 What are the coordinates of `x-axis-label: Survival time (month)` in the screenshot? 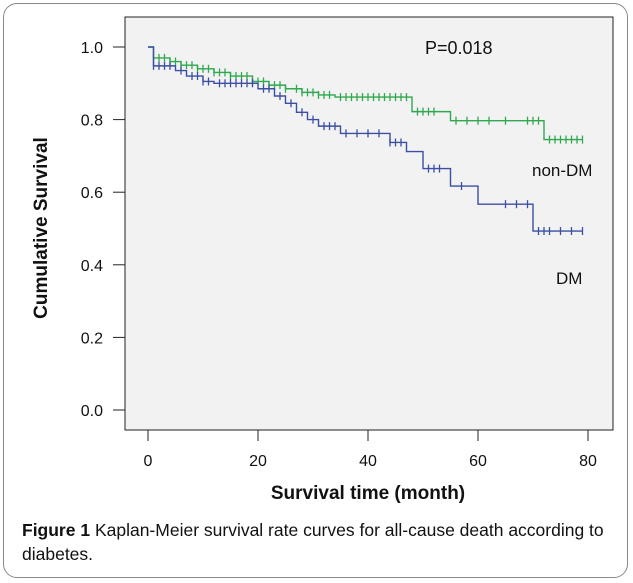 It's located at (368, 493).